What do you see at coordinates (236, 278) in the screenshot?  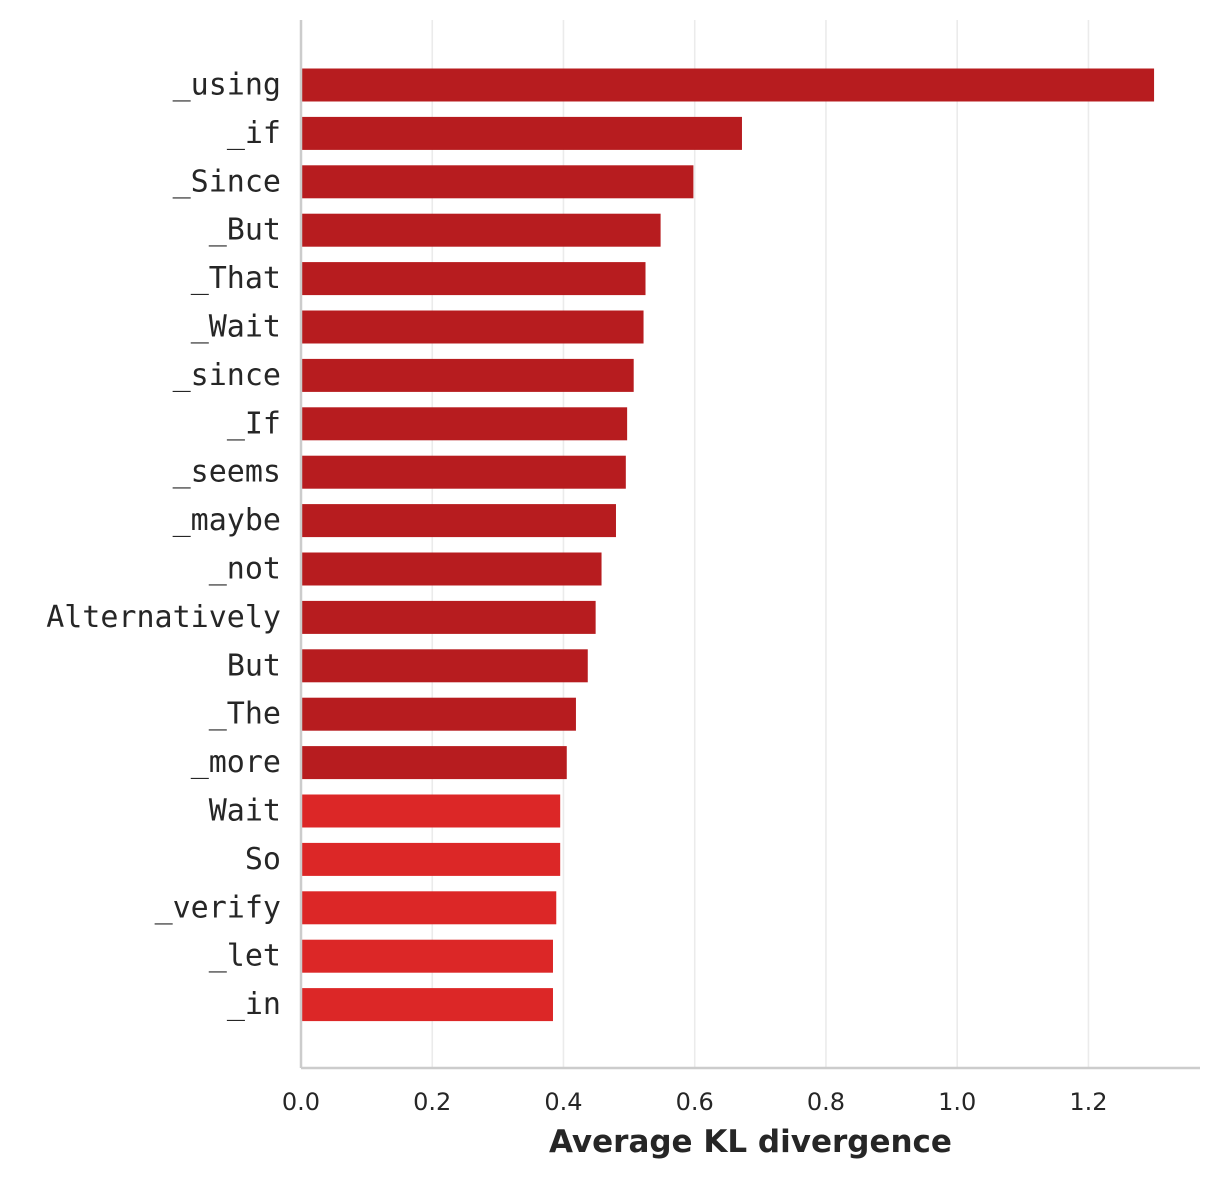 I see `y-tick-label: _That` at bounding box center [236, 278].